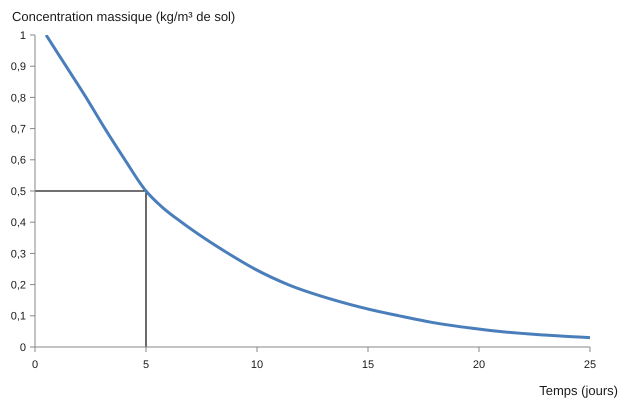 This screenshot has height=400, width=624. I want to click on y-tick-label: 0,2, so click(18, 286).